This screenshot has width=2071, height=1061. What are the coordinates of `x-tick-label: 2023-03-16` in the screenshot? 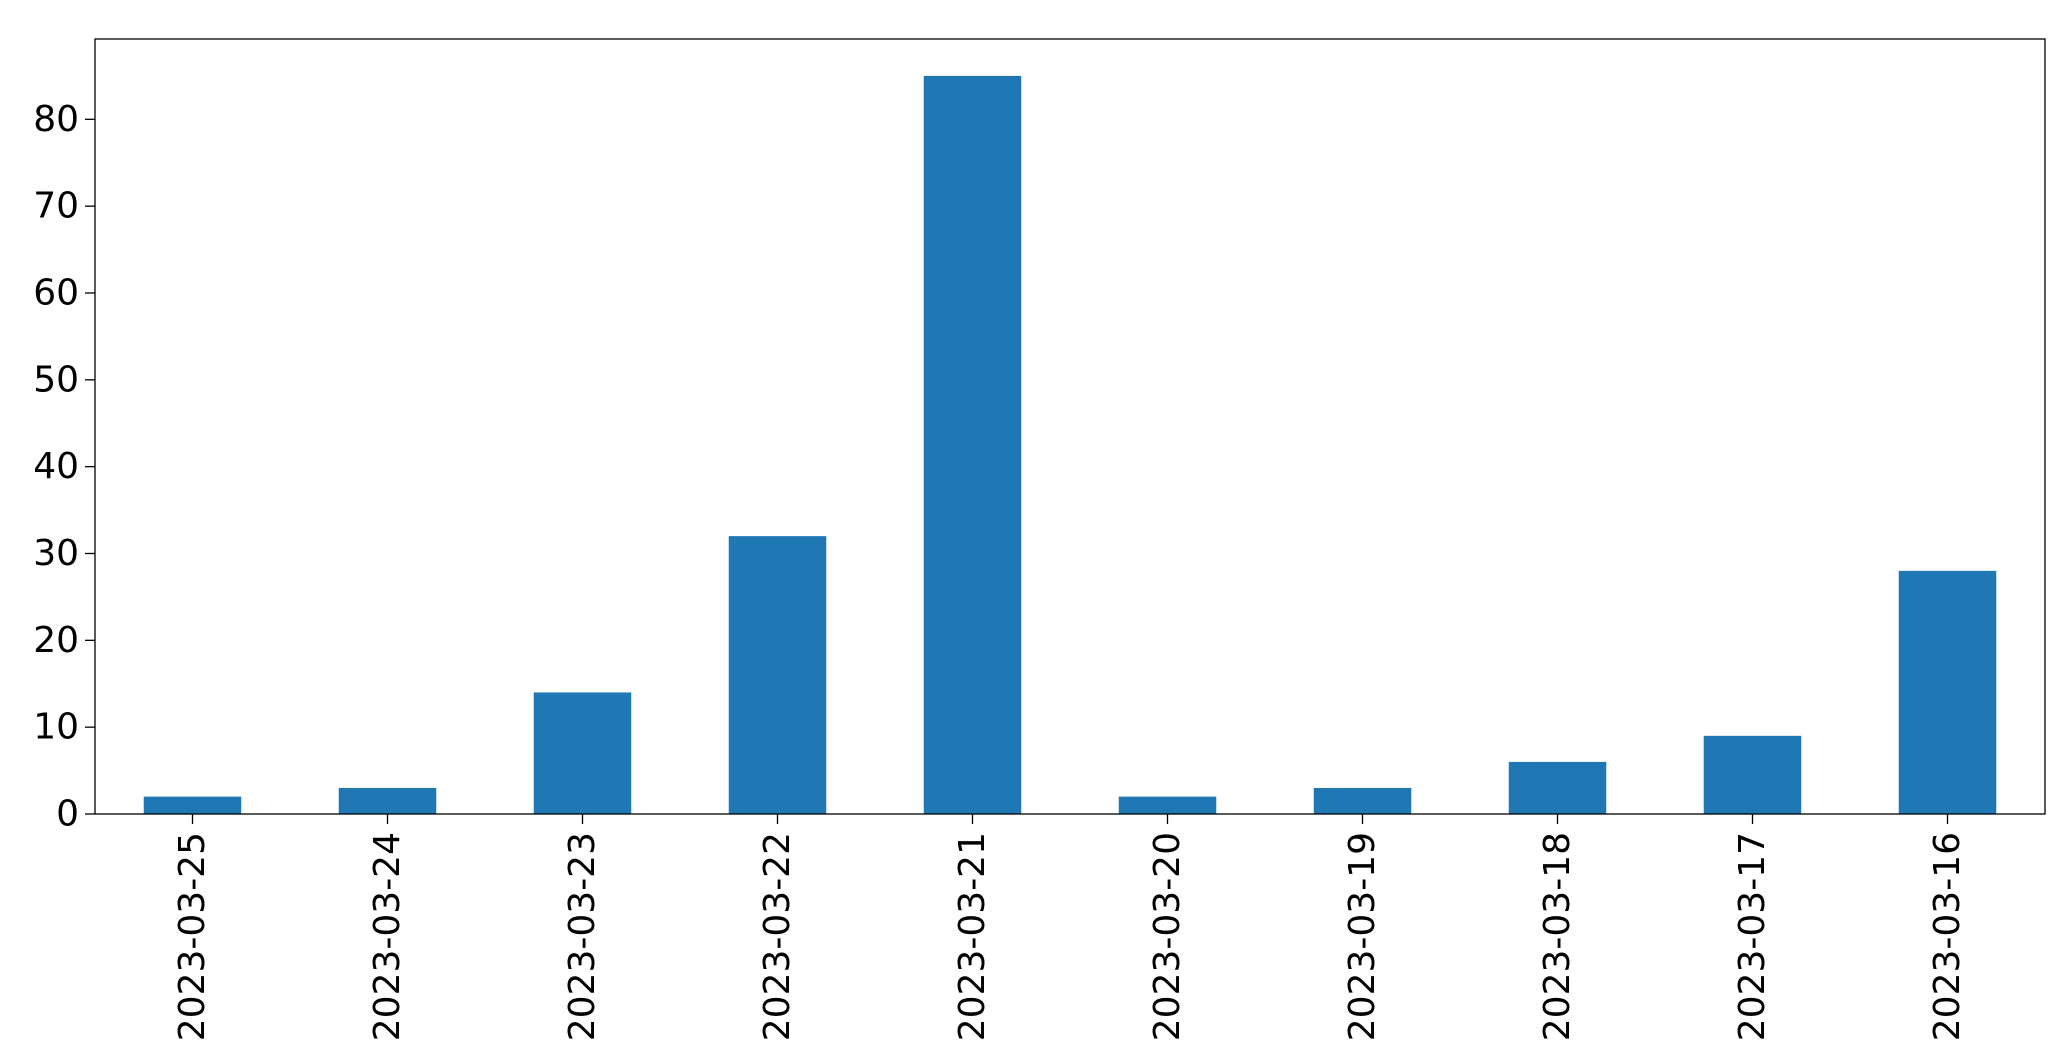 It's located at (1947, 936).